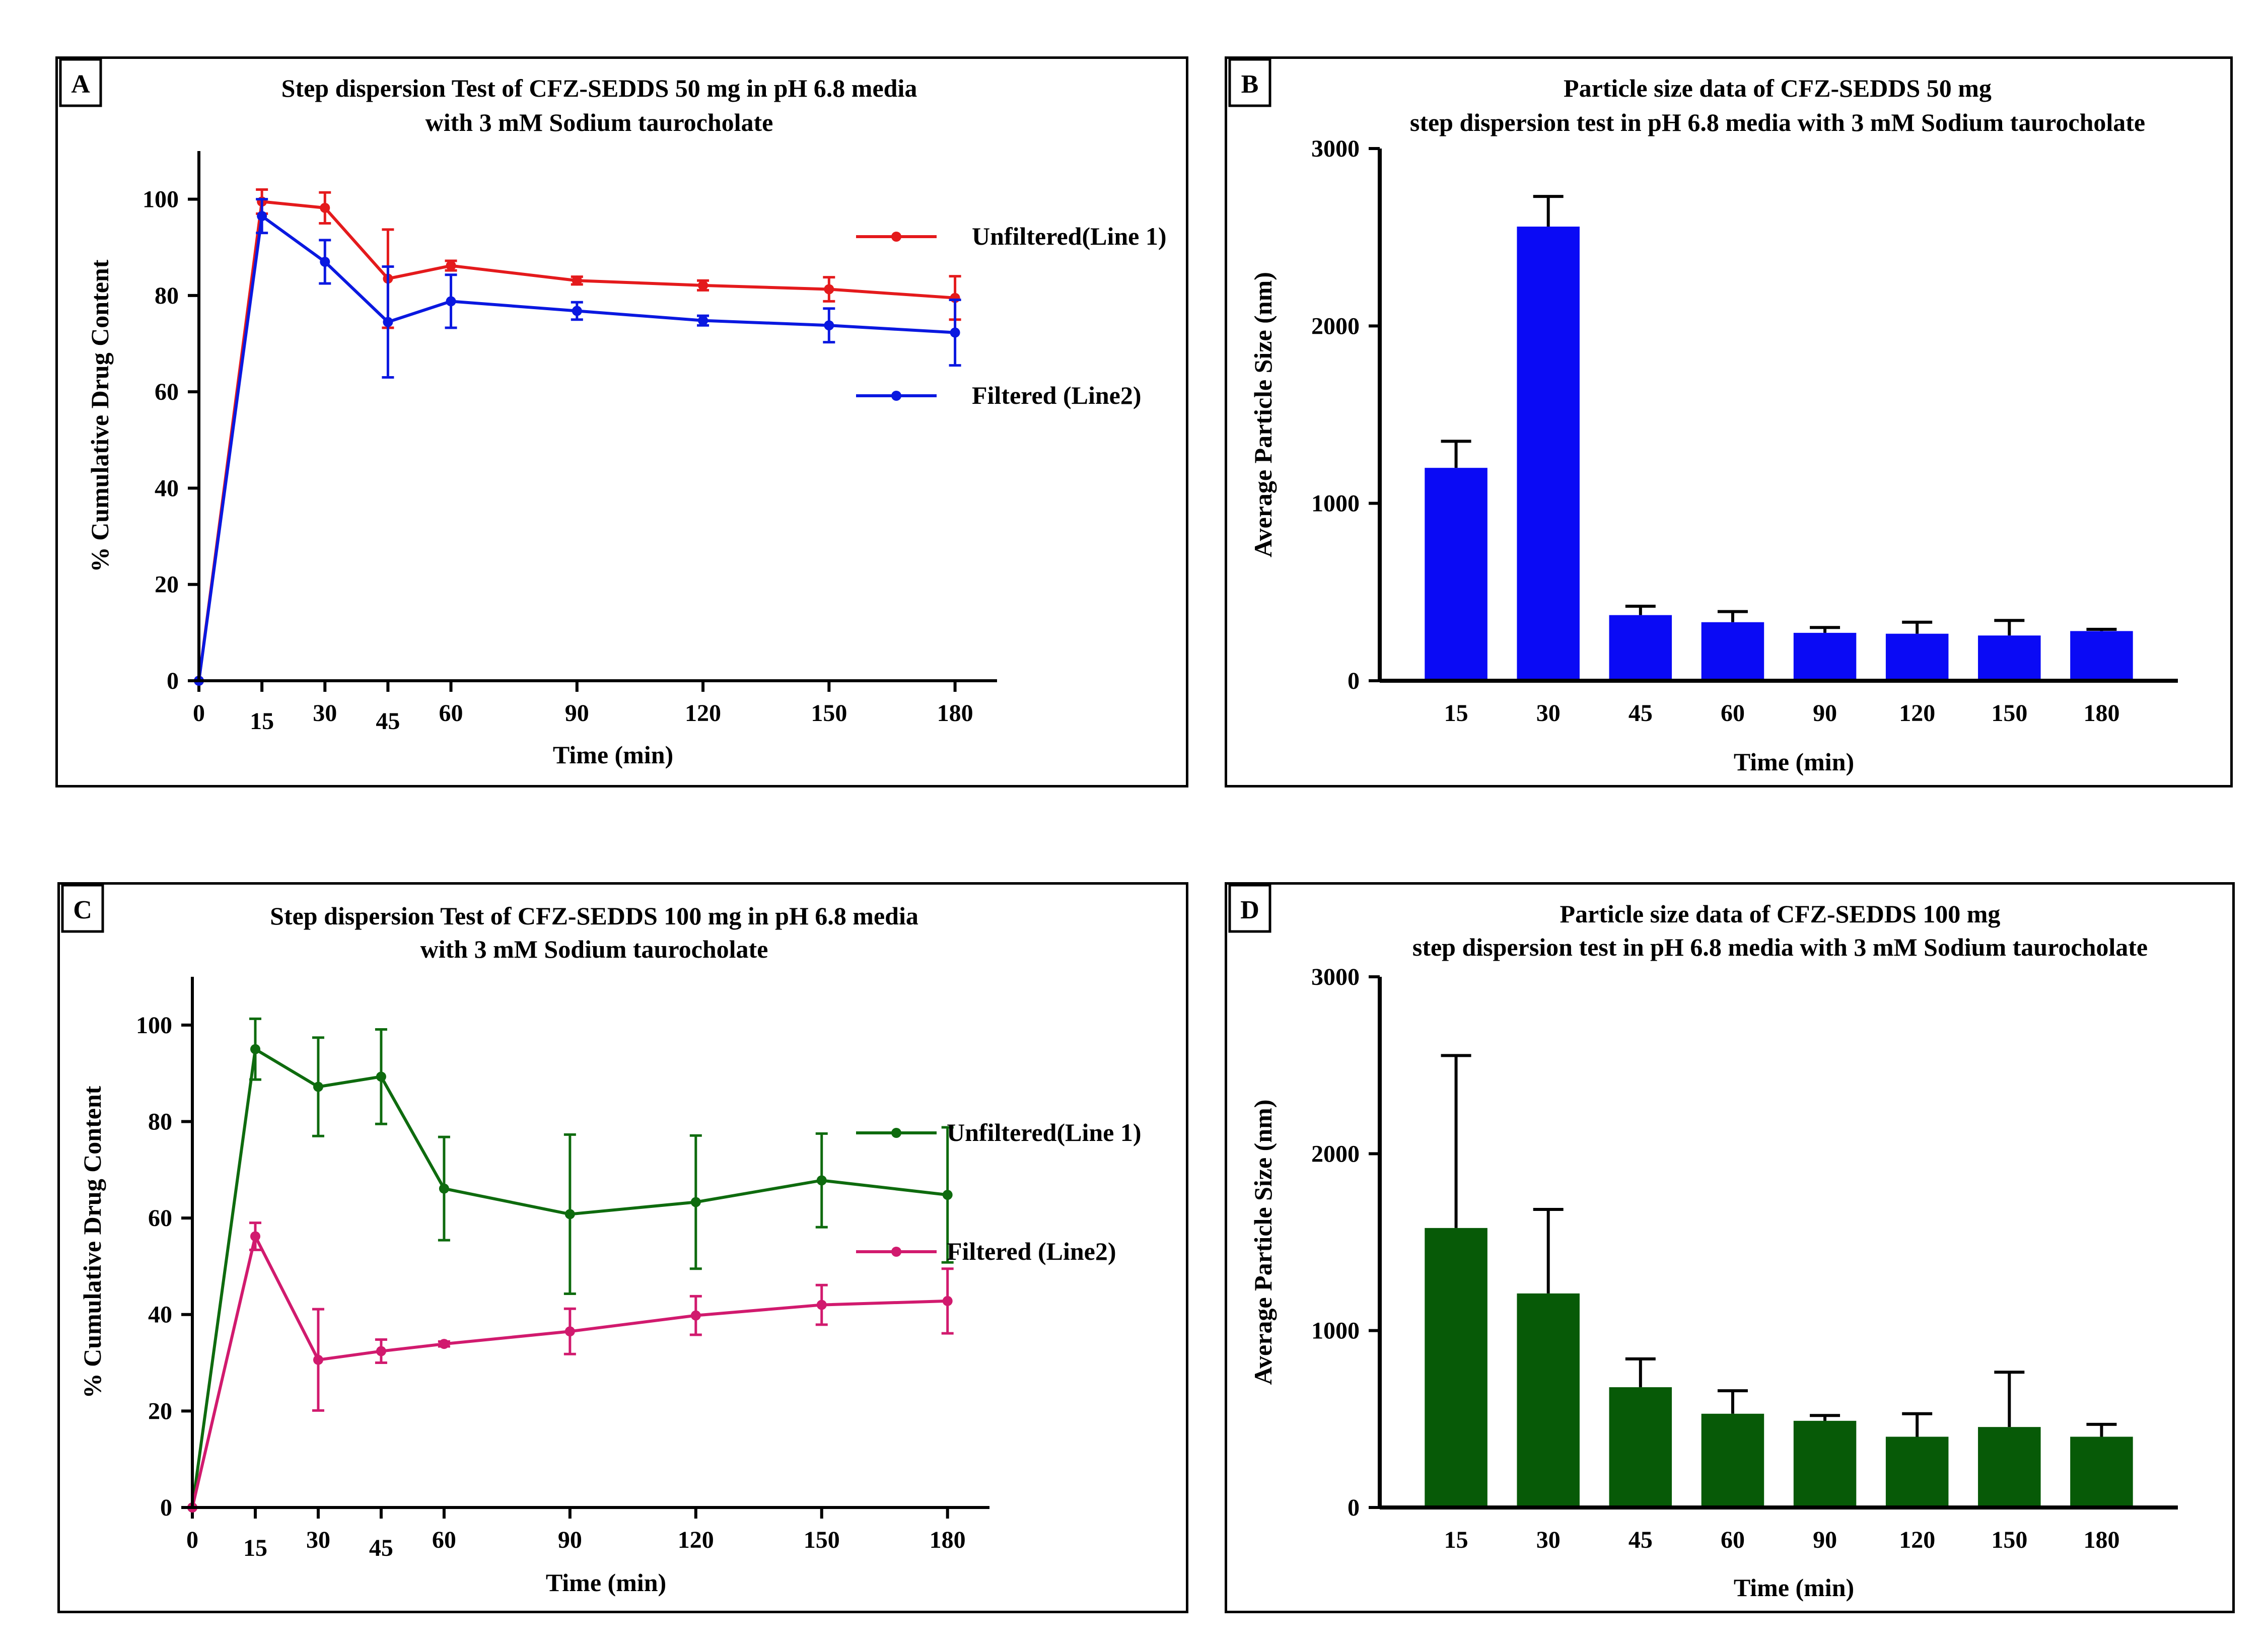 Image resolution: width=2266 pixels, height=1652 pixels. What do you see at coordinates (1044, 1132) in the screenshot?
I see `legend-label-c-1: Unfiltered(Line 1)` at bounding box center [1044, 1132].